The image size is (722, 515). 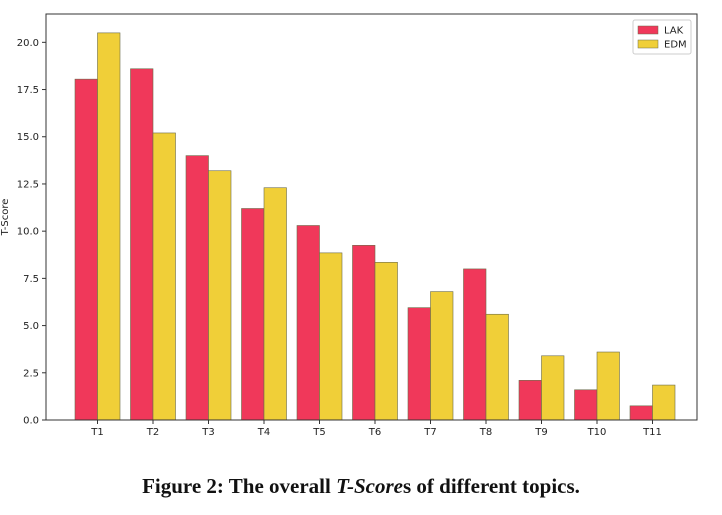 I want to click on bar-edm-t2, so click(x=164, y=276).